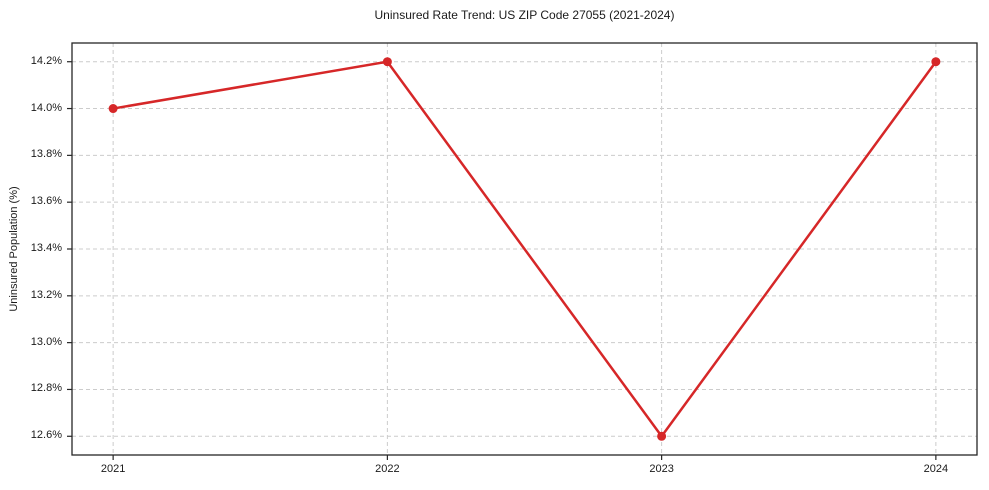 Image resolution: width=989 pixels, height=490 pixels. I want to click on x-tick-label: 2023, so click(661, 469).